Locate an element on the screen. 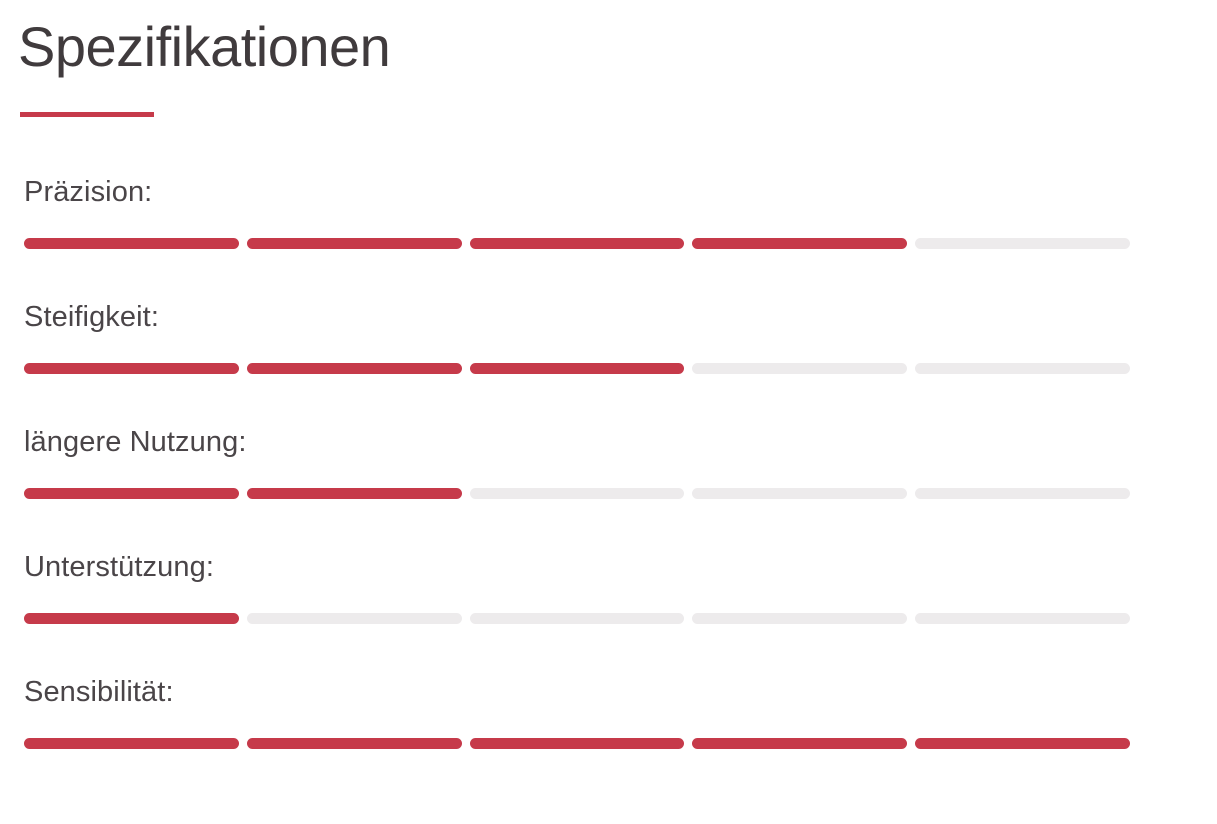 The image size is (1217, 824). spec-label: längere Nutzung: is located at coordinates (135, 442).